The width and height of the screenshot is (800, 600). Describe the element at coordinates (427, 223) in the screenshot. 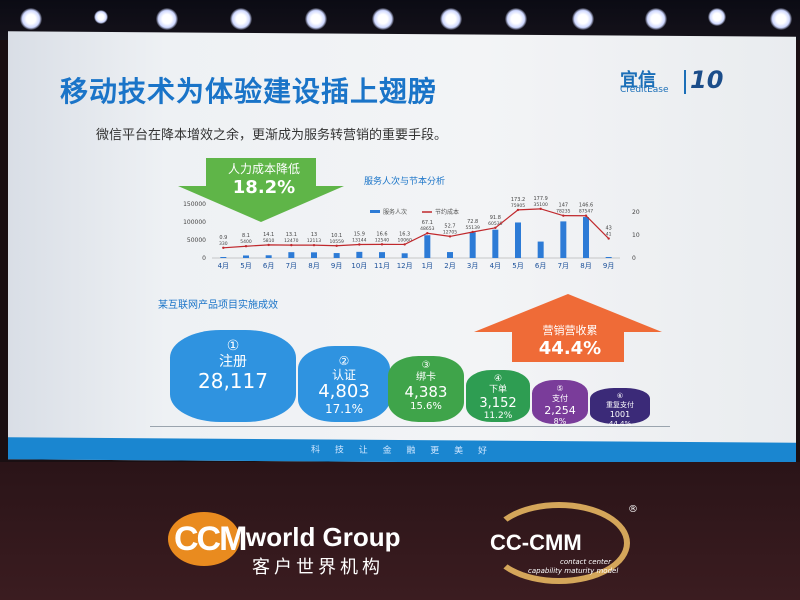

I see `line-data-label: 67.1` at that location.